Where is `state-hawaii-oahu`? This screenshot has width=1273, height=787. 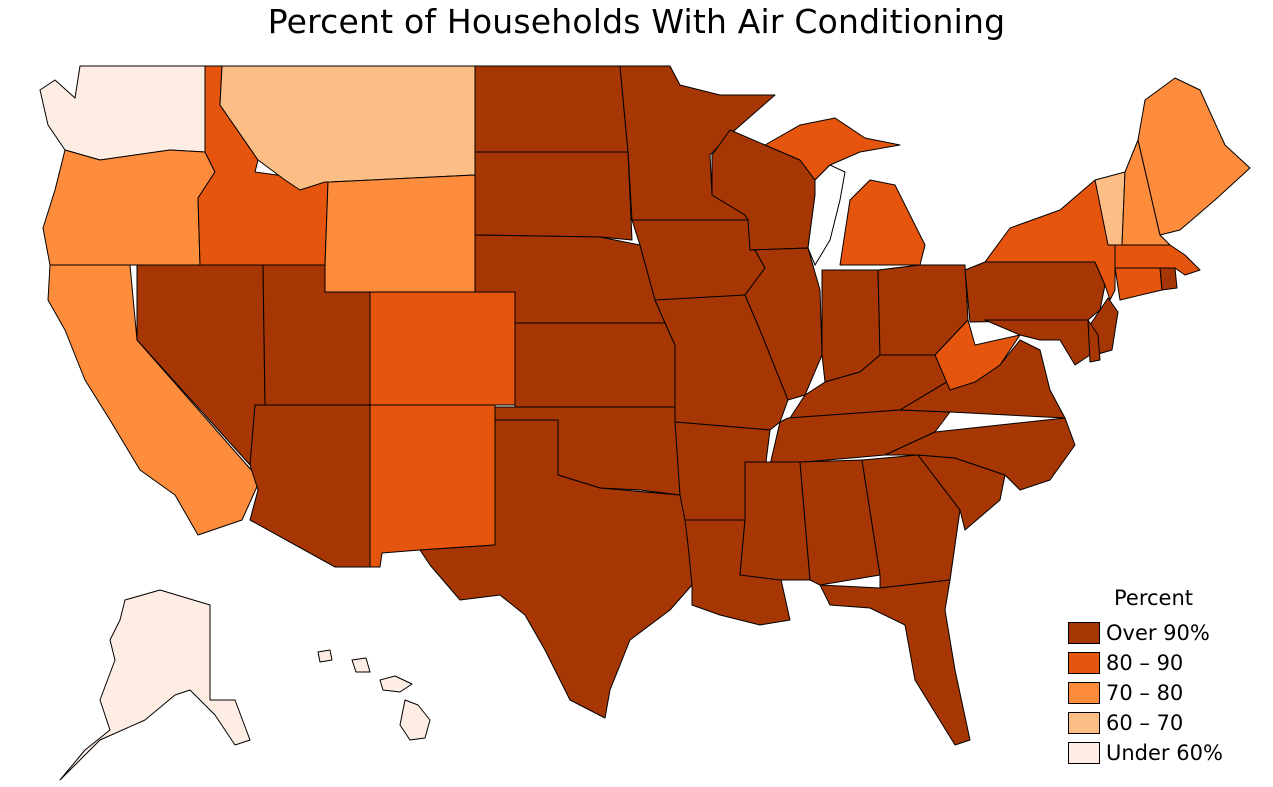
state-hawaii-oahu is located at coordinates (361, 665).